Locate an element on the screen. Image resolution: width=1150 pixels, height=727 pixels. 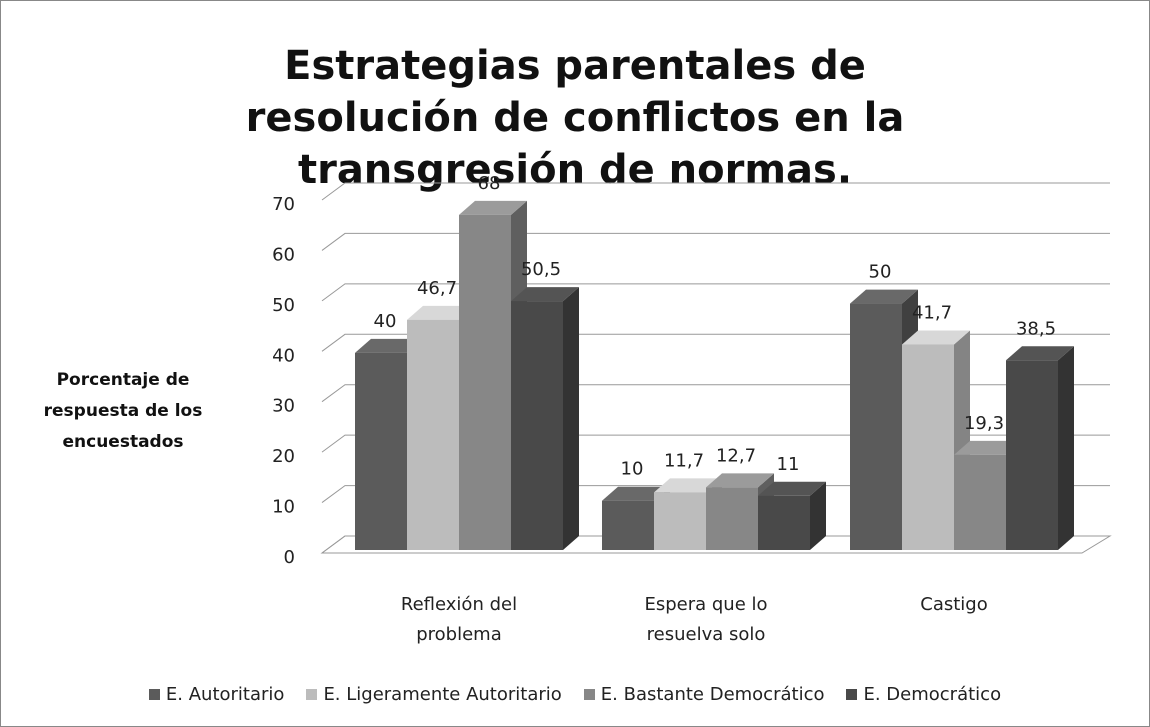
legend-item: E. Ligeramente Autoritario is located at coordinates (434, 694).